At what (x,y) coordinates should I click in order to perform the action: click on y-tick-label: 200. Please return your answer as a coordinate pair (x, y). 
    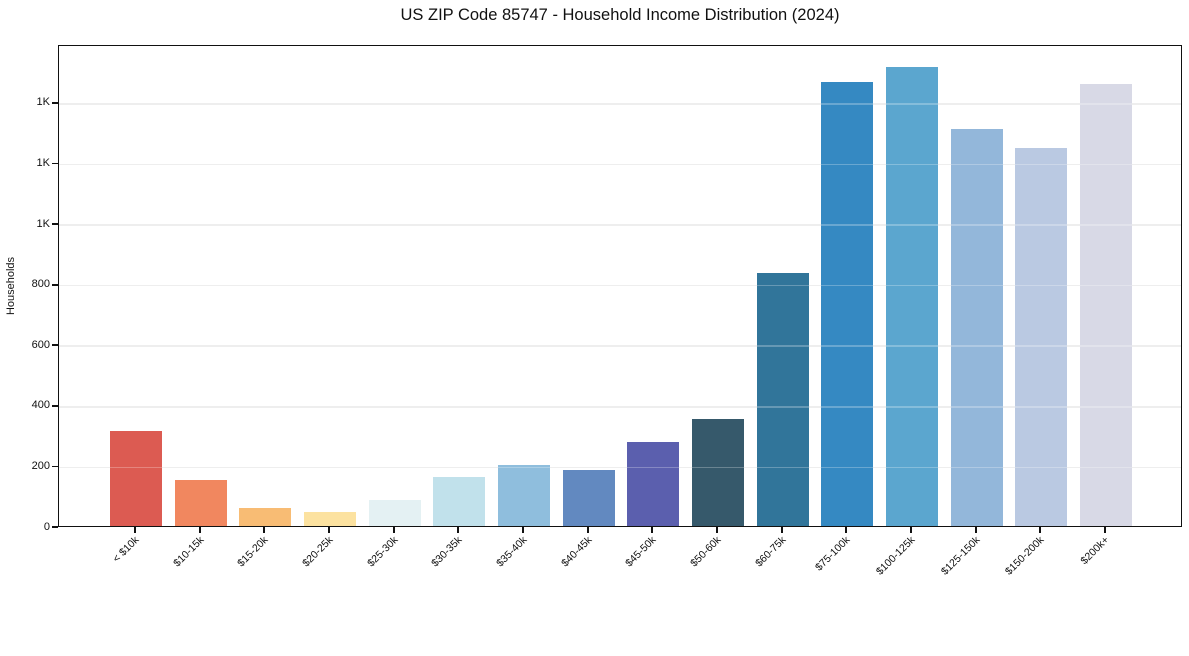
    Looking at the image, I should click on (40, 465).